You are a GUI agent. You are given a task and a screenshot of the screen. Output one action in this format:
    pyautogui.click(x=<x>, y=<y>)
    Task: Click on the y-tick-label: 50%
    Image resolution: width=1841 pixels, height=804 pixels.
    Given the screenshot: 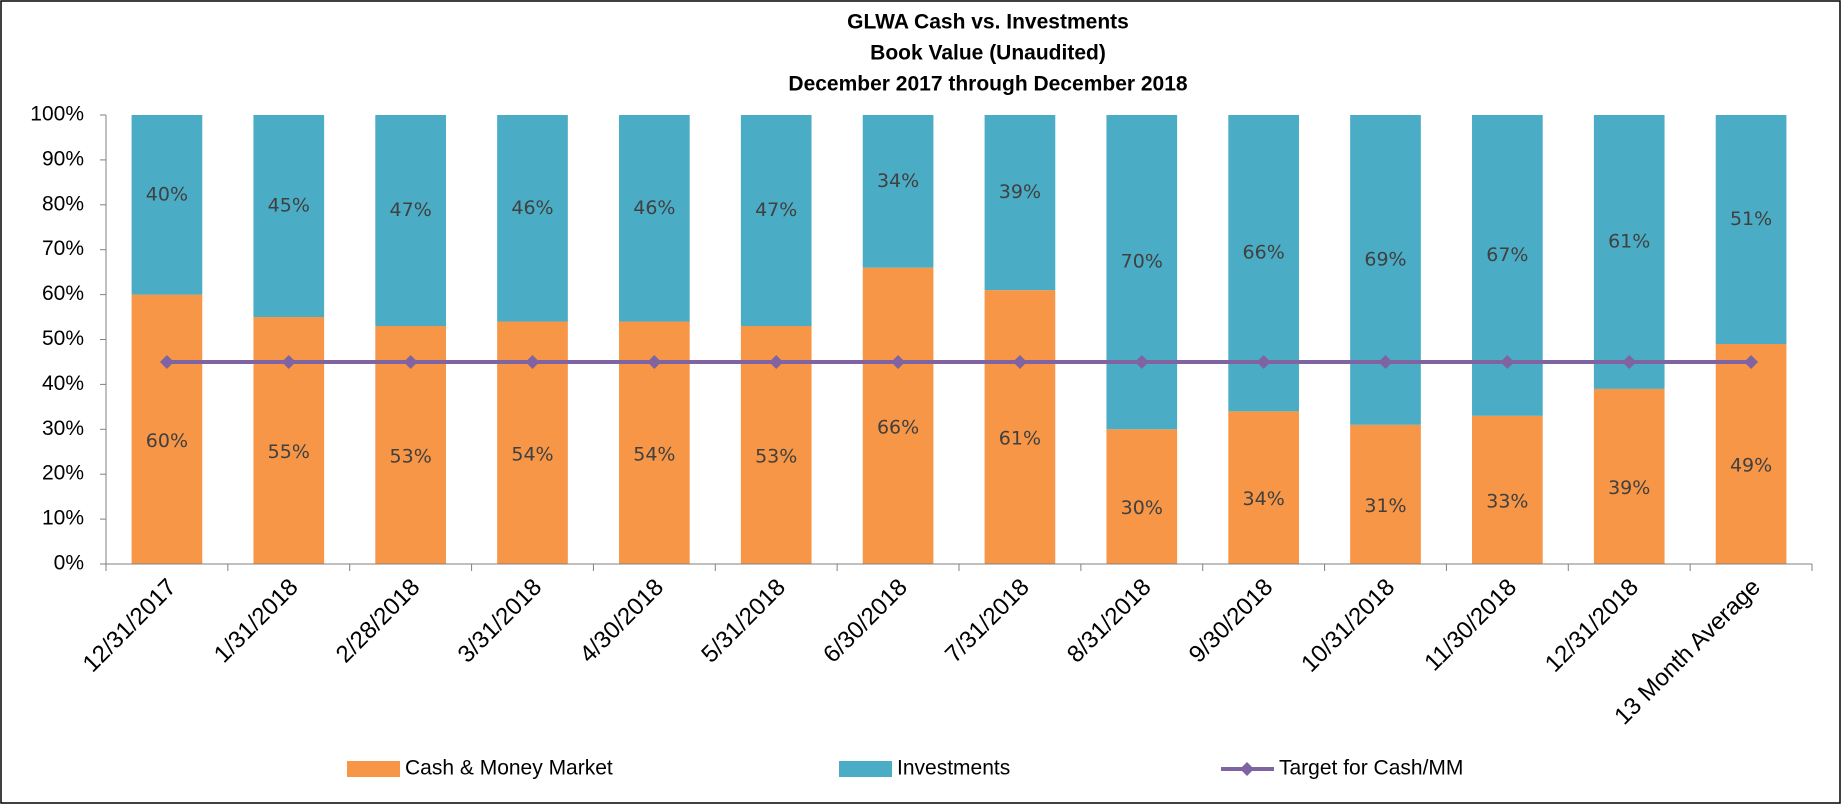 What is the action you would take?
    pyautogui.click(x=63, y=338)
    